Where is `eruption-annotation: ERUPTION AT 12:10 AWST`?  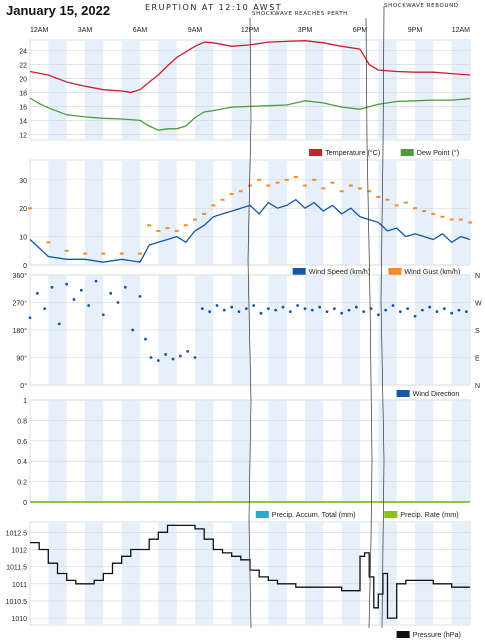 eruption-annotation: ERUPTION AT 12:10 AWST is located at coordinates (214, 7).